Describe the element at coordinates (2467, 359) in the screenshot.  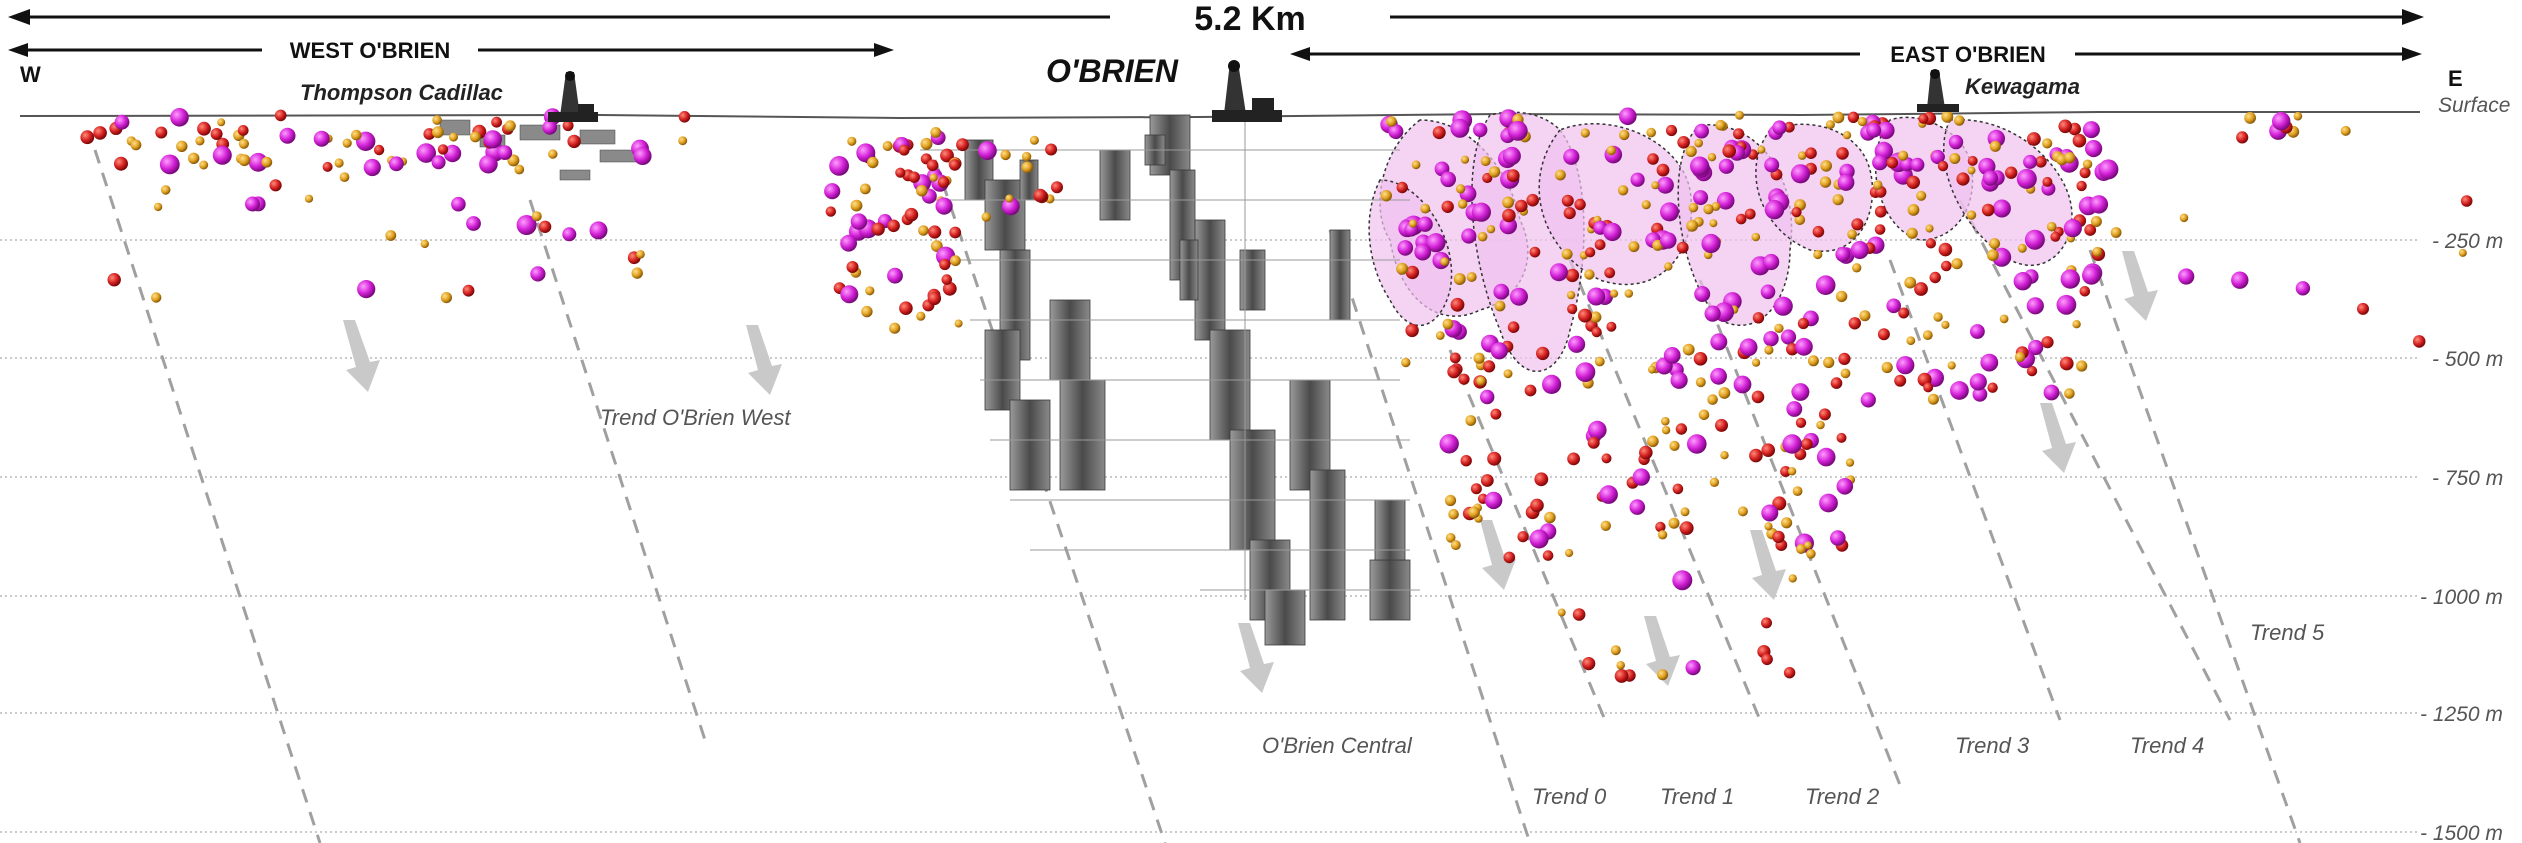
I see `depth-label-500: - 500 m` at that location.